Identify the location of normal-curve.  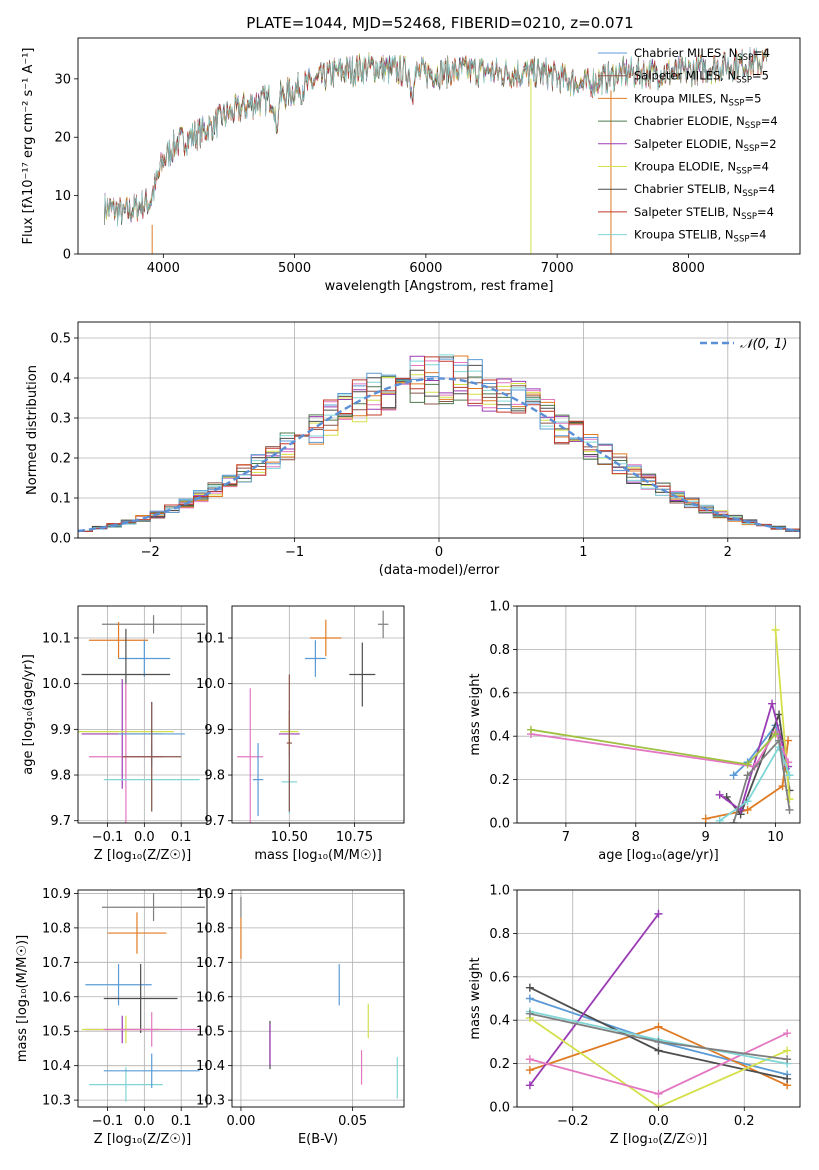
(439, 455).